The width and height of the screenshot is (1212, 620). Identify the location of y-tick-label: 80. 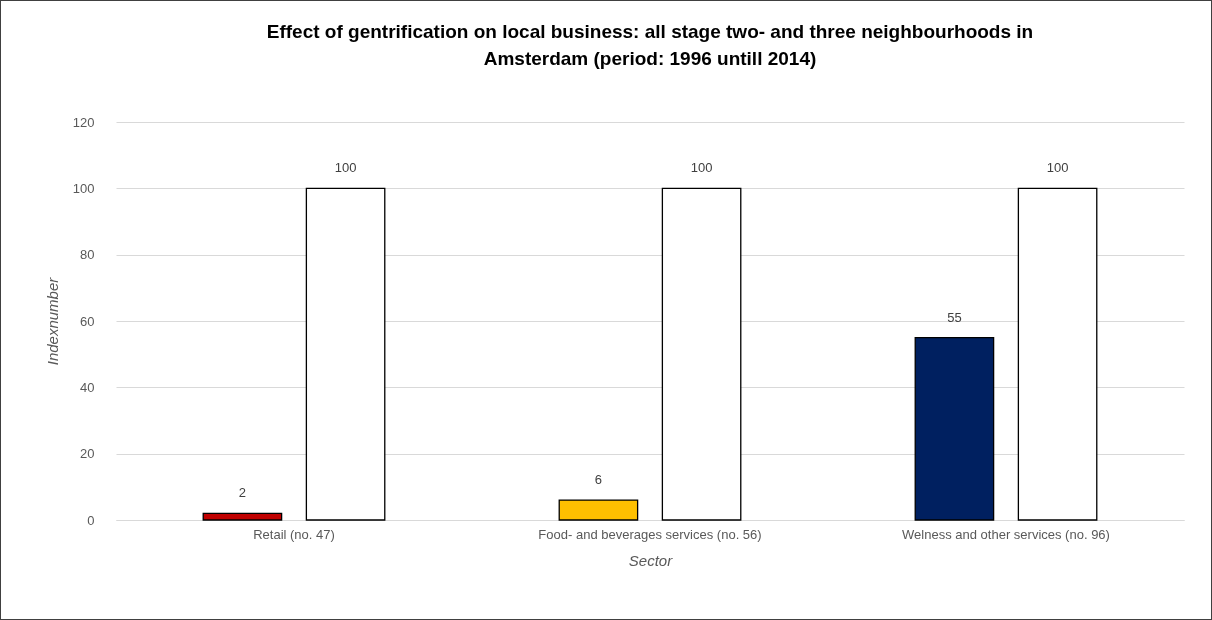
(87, 255).